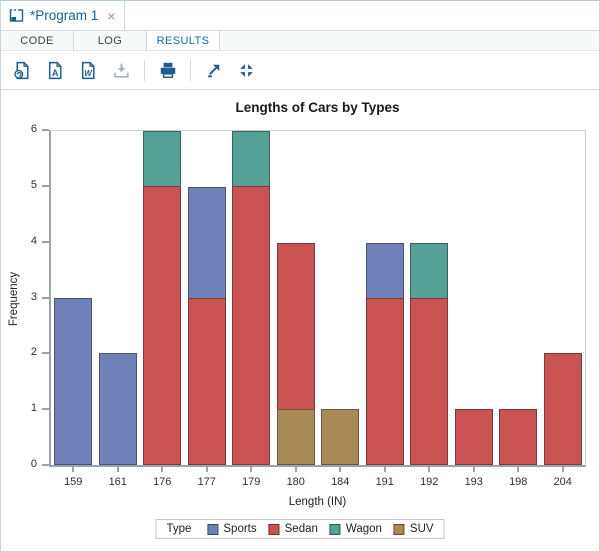  What do you see at coordinates (33, 352) in the screenshot?
I see `y-tick-label: 2` at bounding box center [33, 352].